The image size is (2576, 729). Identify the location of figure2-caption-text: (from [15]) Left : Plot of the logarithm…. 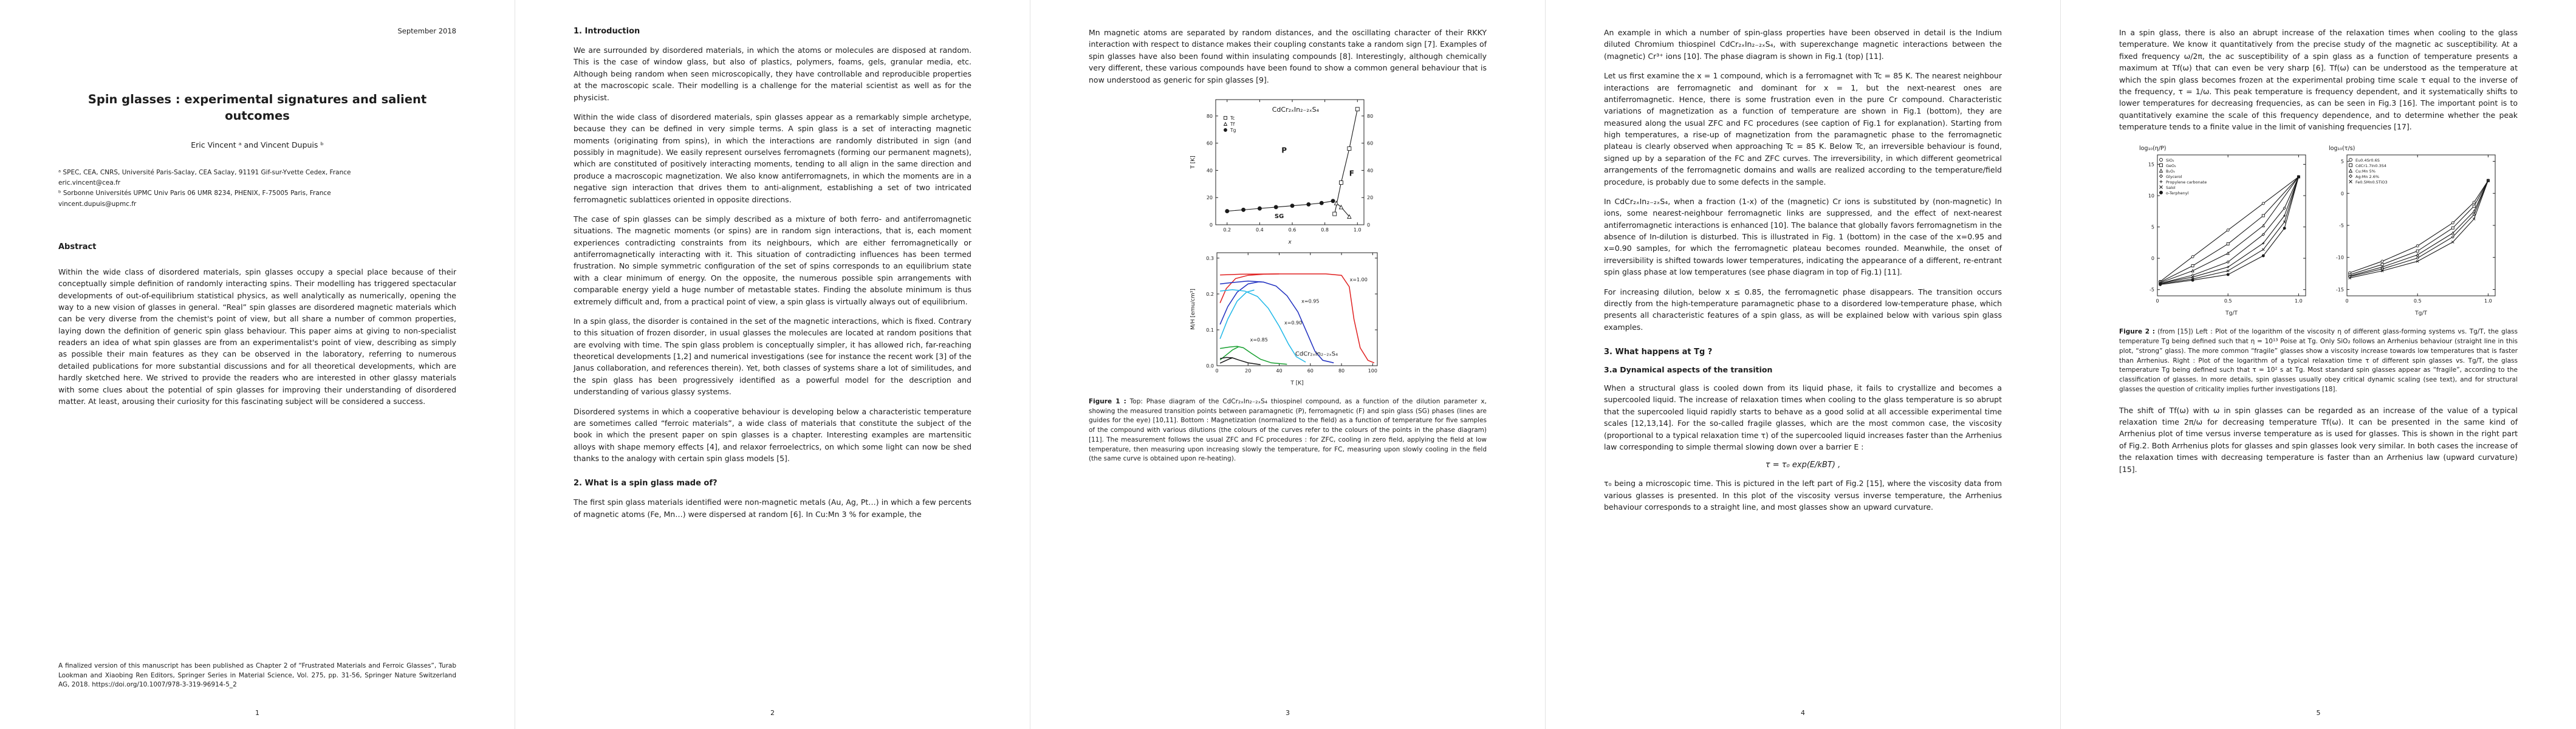
(2318, 361).